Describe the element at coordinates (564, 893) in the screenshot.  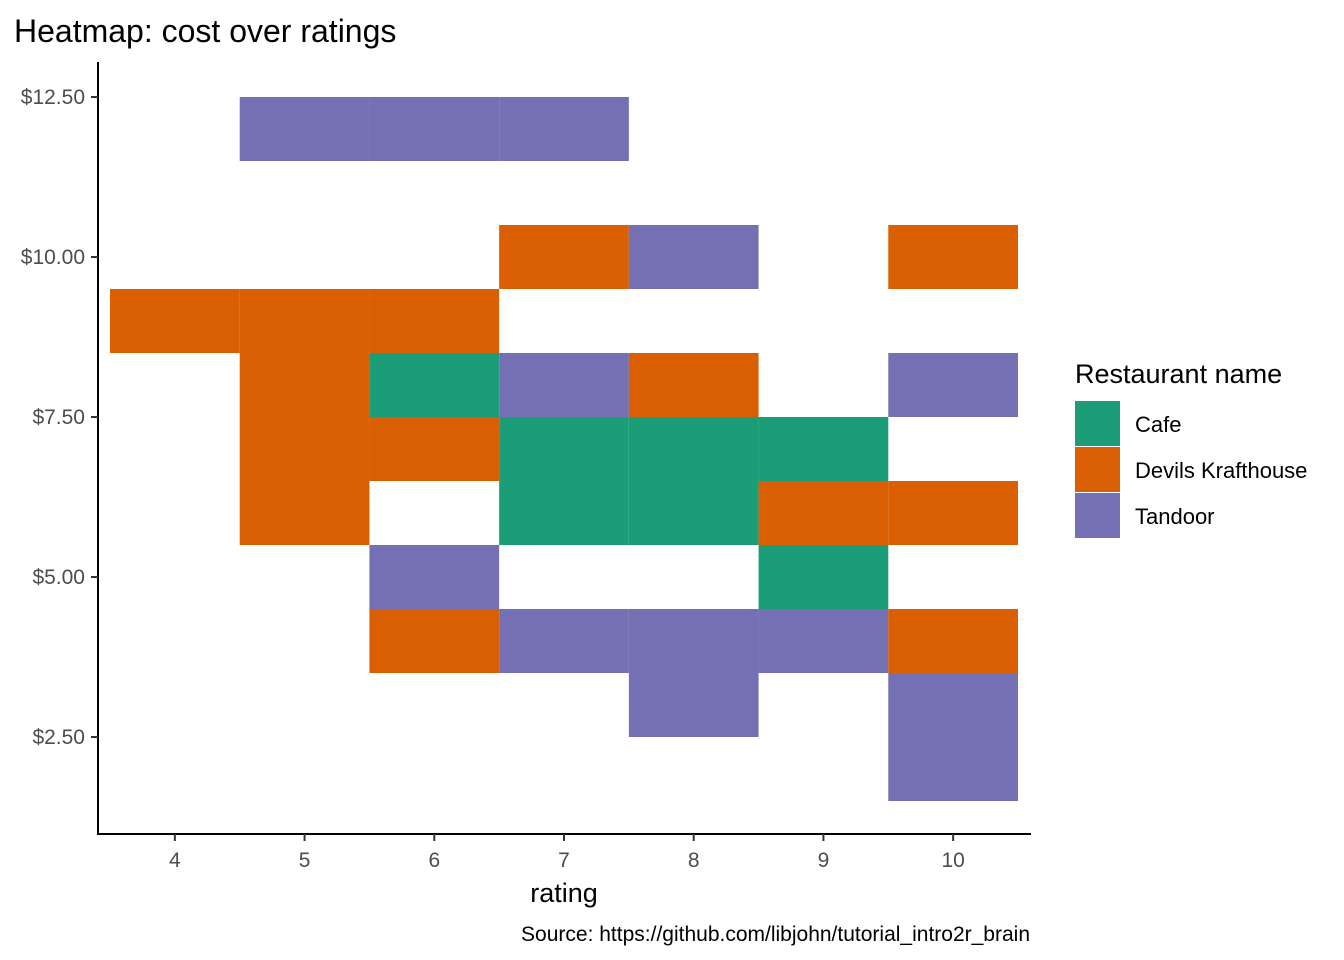
I see `x-axis-title: rating` at that location.